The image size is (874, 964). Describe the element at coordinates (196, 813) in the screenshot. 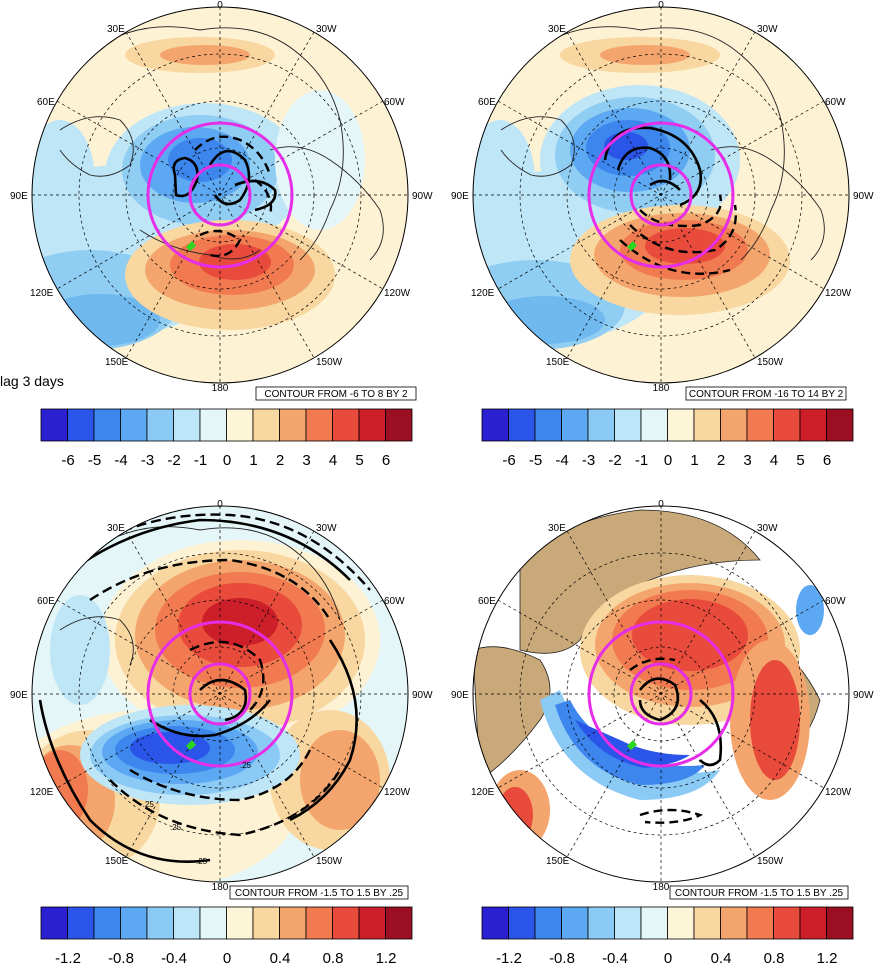

I see `contour-line-labels: .25 .25 .25 -.25` at that location.